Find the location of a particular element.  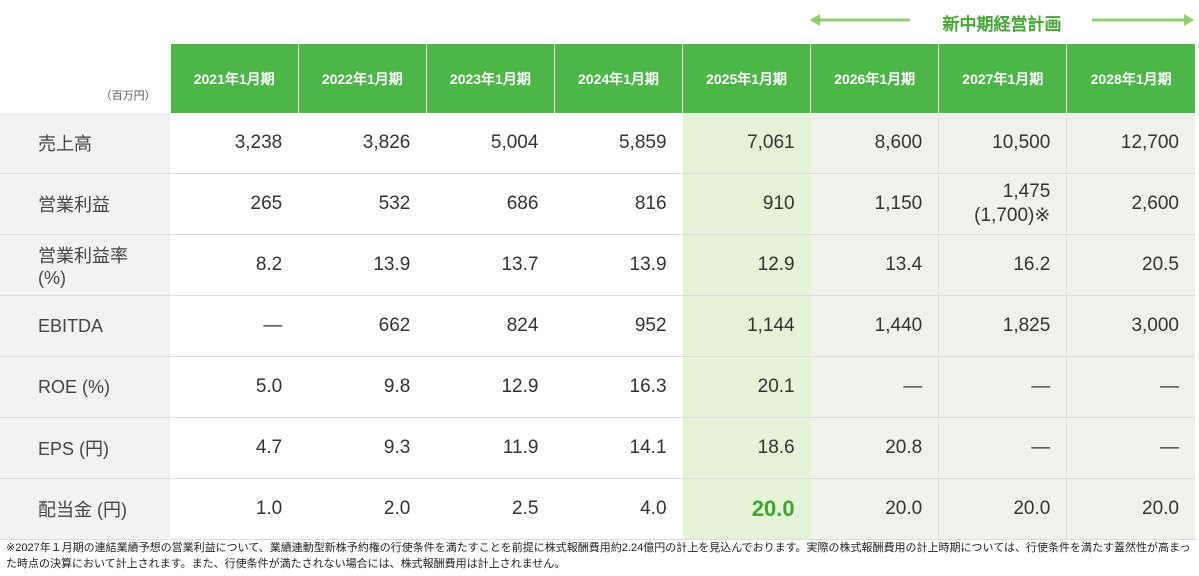

cell: 9.8 is located at coordinates (362, 387).